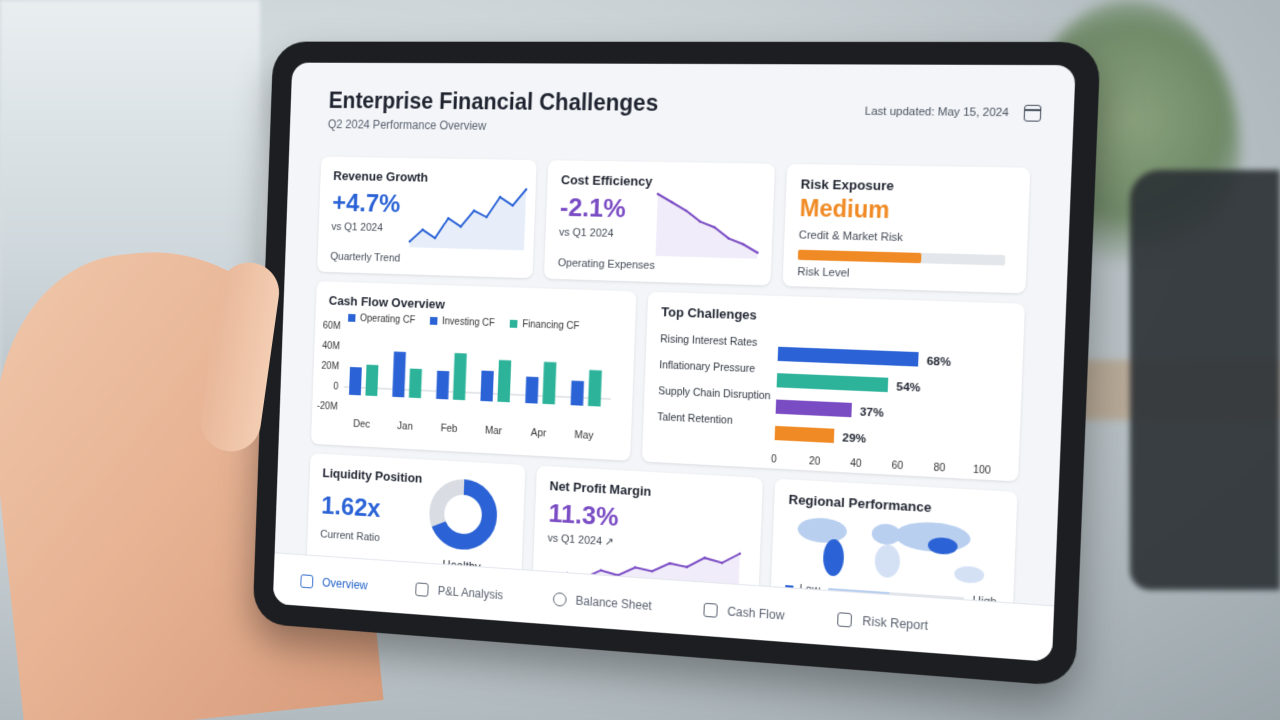  Describe the element at coordinates (939, 468) in the screenshot. I see `x-tick-label: 80` at that location.